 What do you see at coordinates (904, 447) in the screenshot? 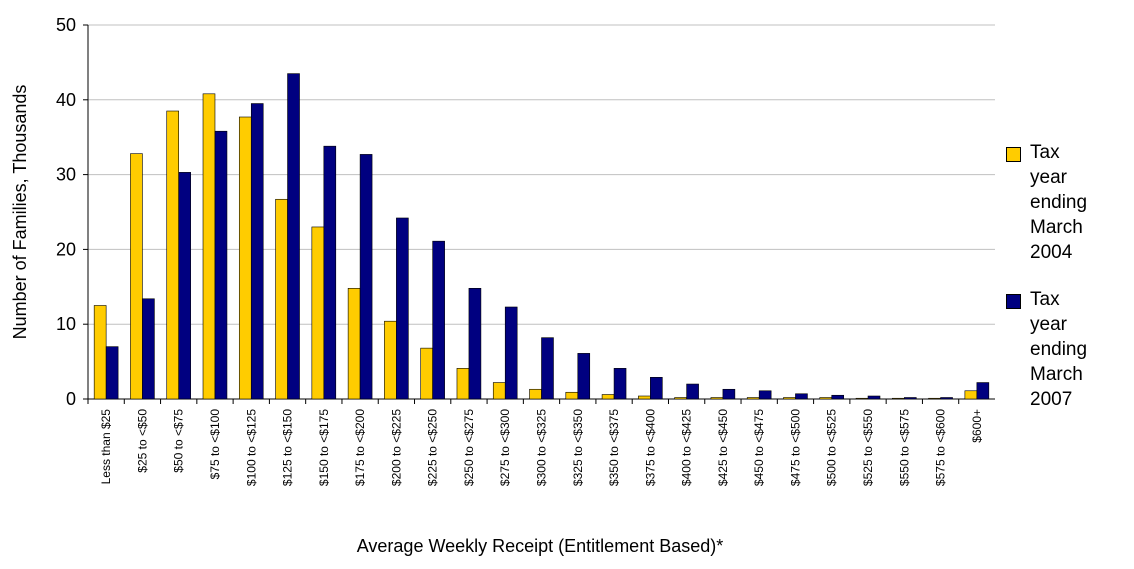
I see `x-tick-label: $550 to <$575` at bounding box center [904, 447].